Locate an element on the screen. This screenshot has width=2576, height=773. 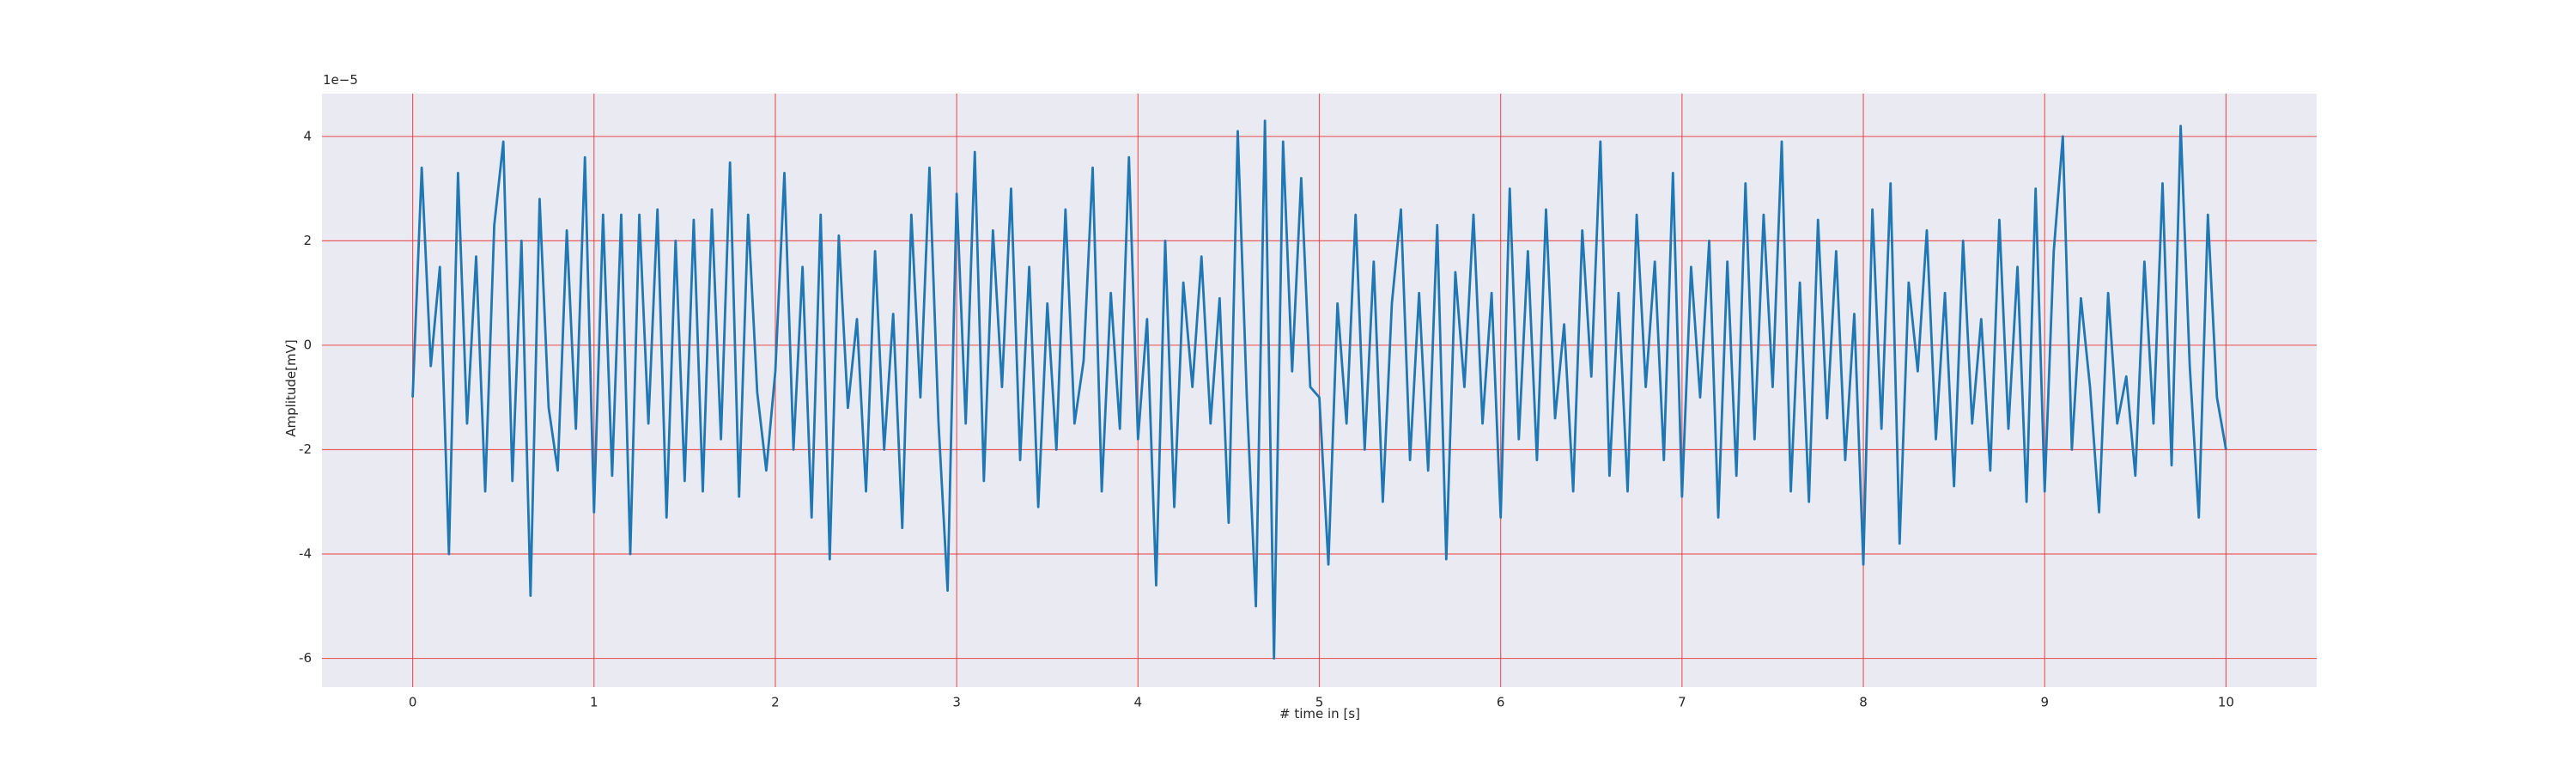
x-tick-label: 6 is located at coordinates (1501, 702).